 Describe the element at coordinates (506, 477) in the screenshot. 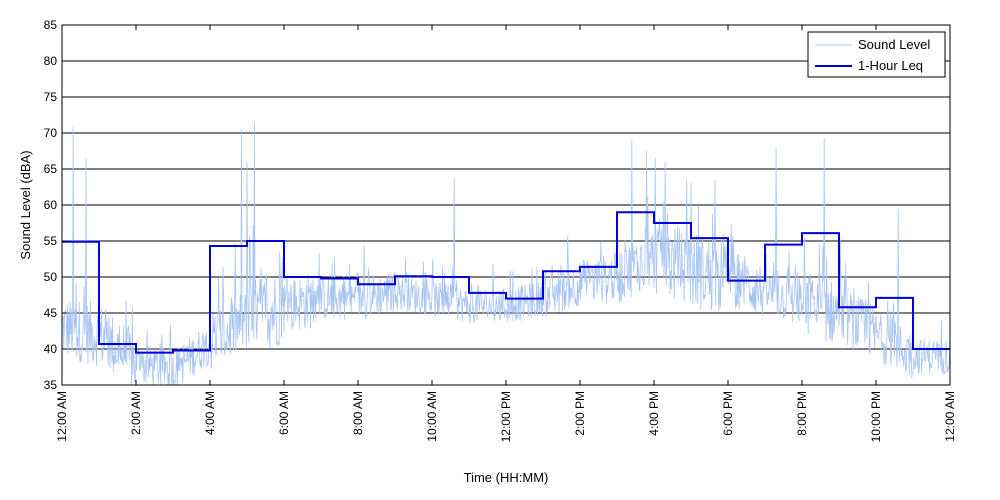

I see `x-axis-title: Time (HH:MM)` at that location.